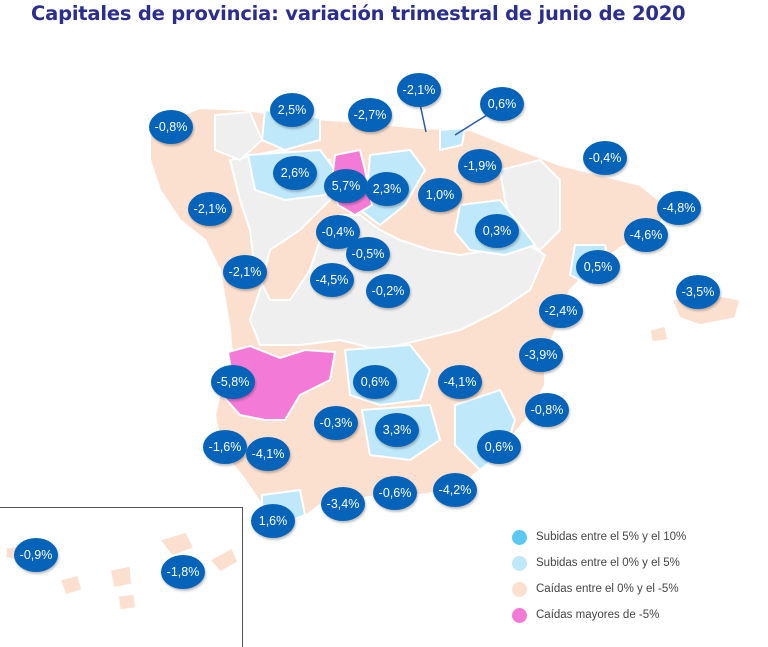 The width and height of the screenshot is (768, 647). I want to click on legend-item-up-5-10: Subidas entre el 5% y el 10%, so click(599, 537).